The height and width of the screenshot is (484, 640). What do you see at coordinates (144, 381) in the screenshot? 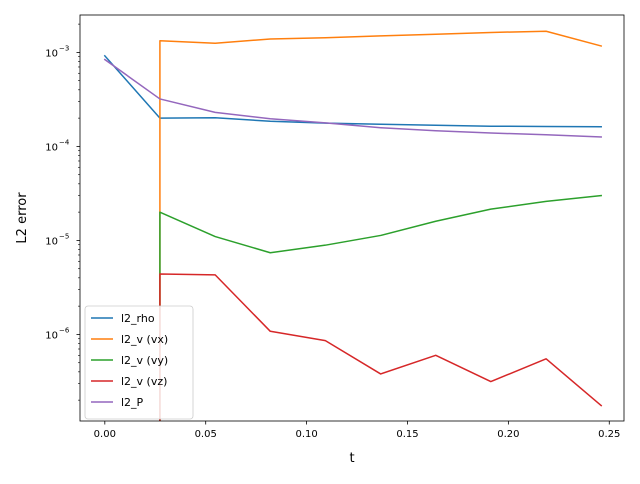
I see `legend-label: l2_v (vz)` at bounding box center [144, 381].